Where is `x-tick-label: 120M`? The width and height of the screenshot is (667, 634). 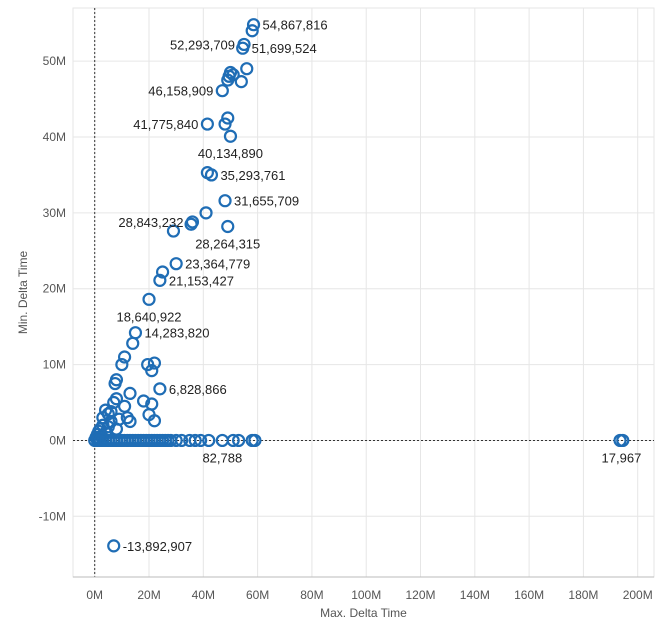
x-tick-label: 120M is located at coordinates (420, 595).